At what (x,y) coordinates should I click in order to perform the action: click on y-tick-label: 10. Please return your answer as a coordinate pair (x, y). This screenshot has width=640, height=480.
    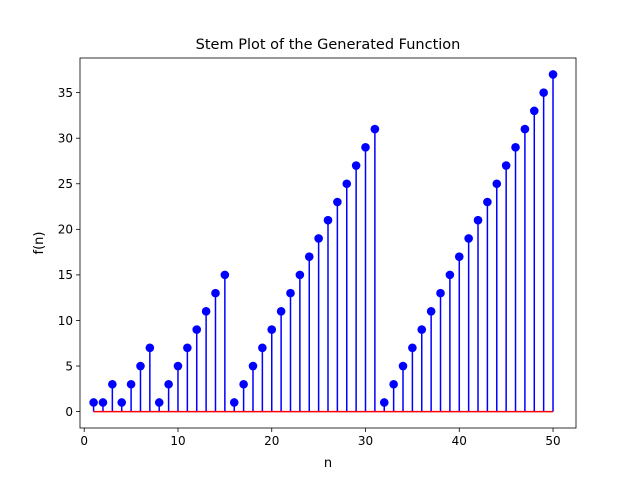
    Looking at the image, I should click on (65, 321).